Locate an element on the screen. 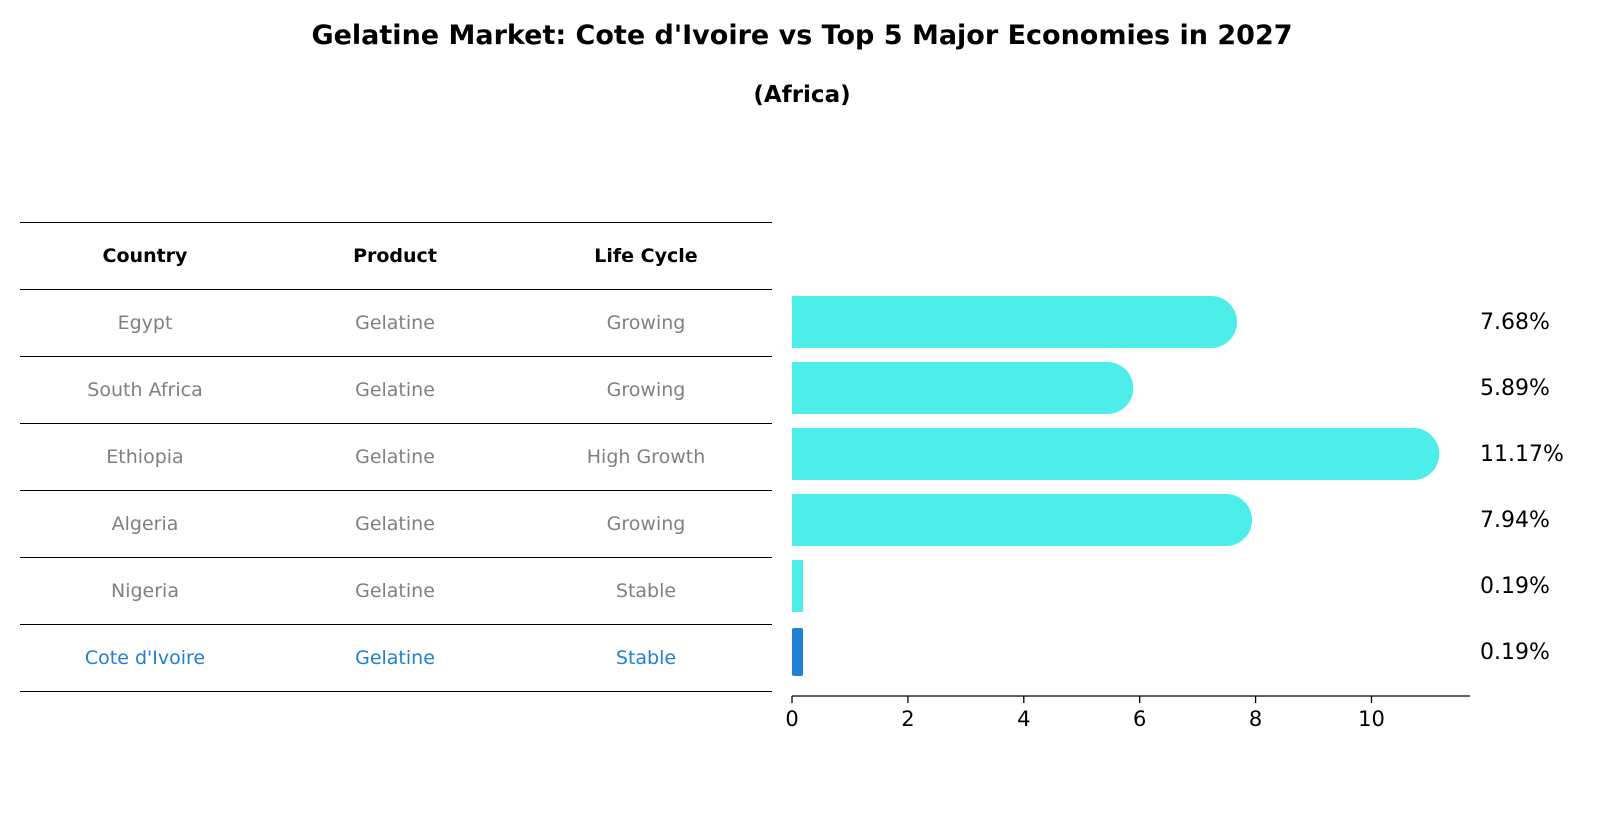 Image resolution: width=1604 pixels, height=823 pixels. table-row: Algeria Gelatine Growing is located at coordinates (396, 524).